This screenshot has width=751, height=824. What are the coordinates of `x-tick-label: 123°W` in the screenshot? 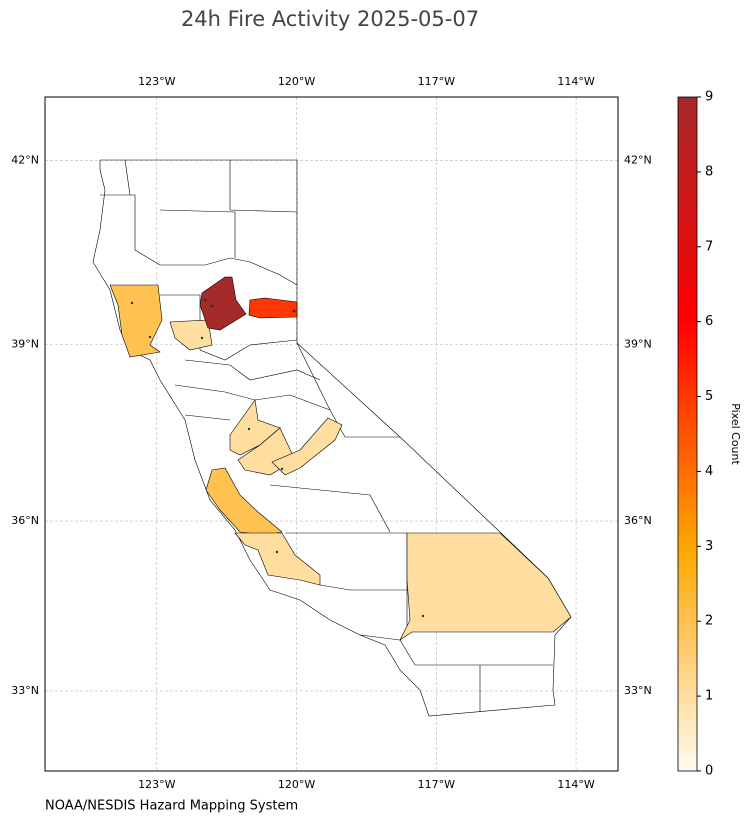 It's located at (156, 784).